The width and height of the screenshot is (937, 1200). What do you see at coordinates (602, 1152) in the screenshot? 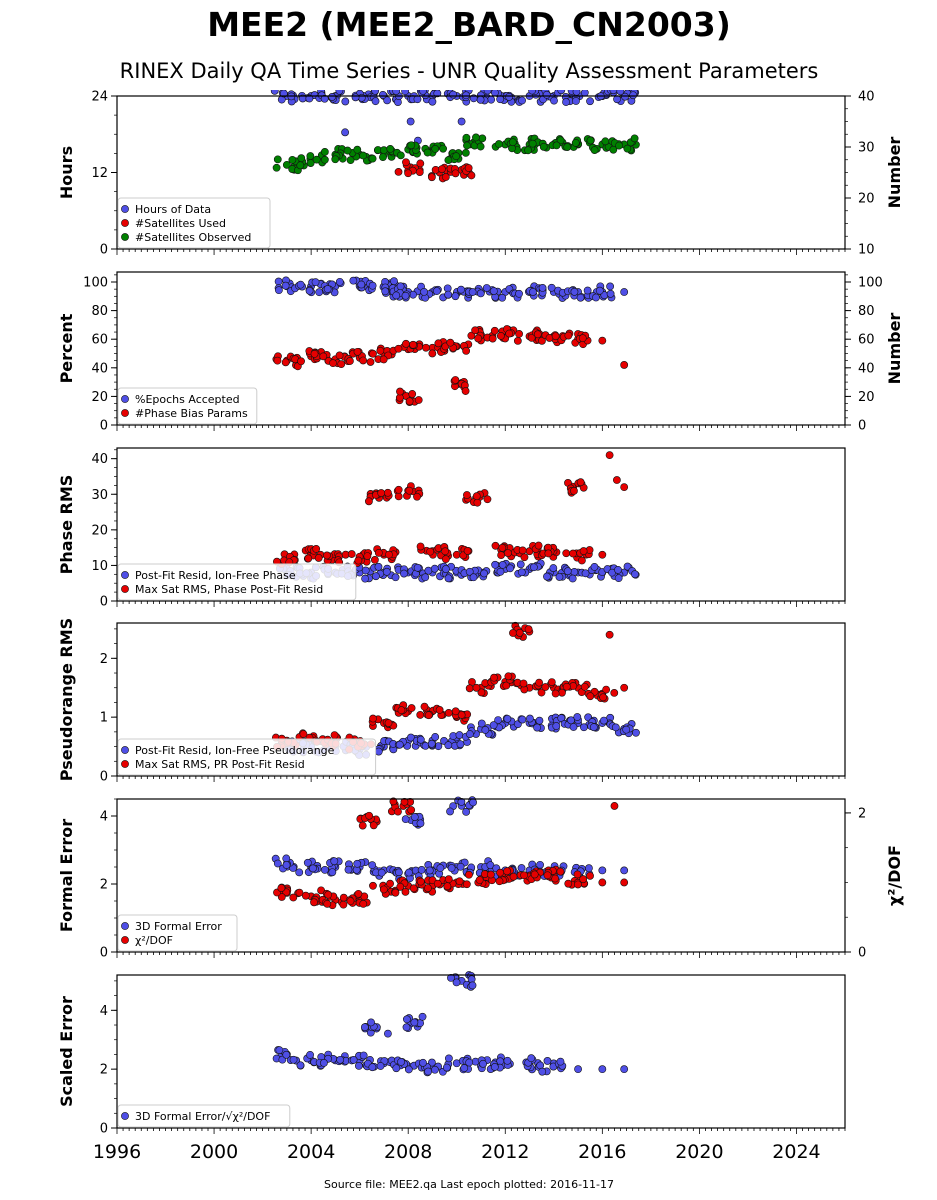
I see `x-tick-label: 2016` at bounding box center [602, 1152].